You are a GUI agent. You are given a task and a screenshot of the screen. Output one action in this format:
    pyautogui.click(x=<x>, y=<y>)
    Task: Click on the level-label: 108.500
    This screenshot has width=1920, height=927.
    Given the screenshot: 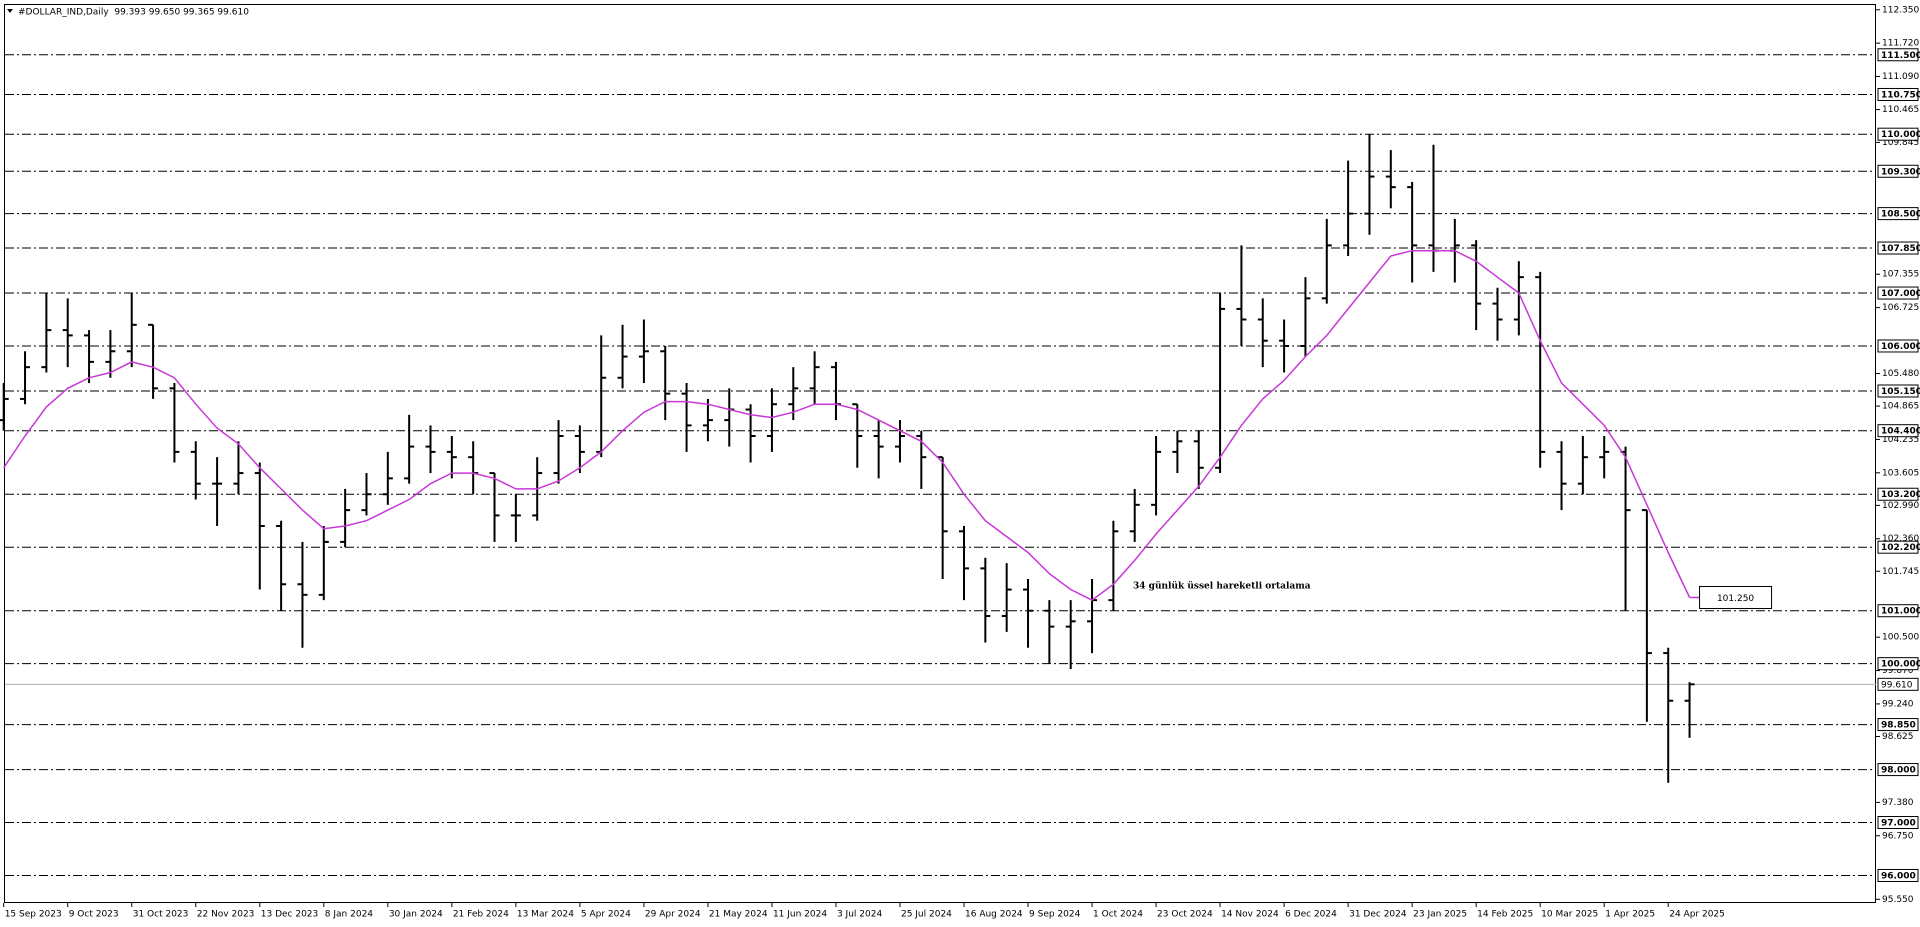 What is the action you would take?
    pyautogui.click(x=1900, y=215)
    